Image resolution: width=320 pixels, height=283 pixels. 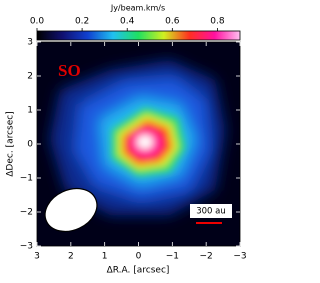 I want to click on y-tick-label: 0, so click(x=30, y=145).